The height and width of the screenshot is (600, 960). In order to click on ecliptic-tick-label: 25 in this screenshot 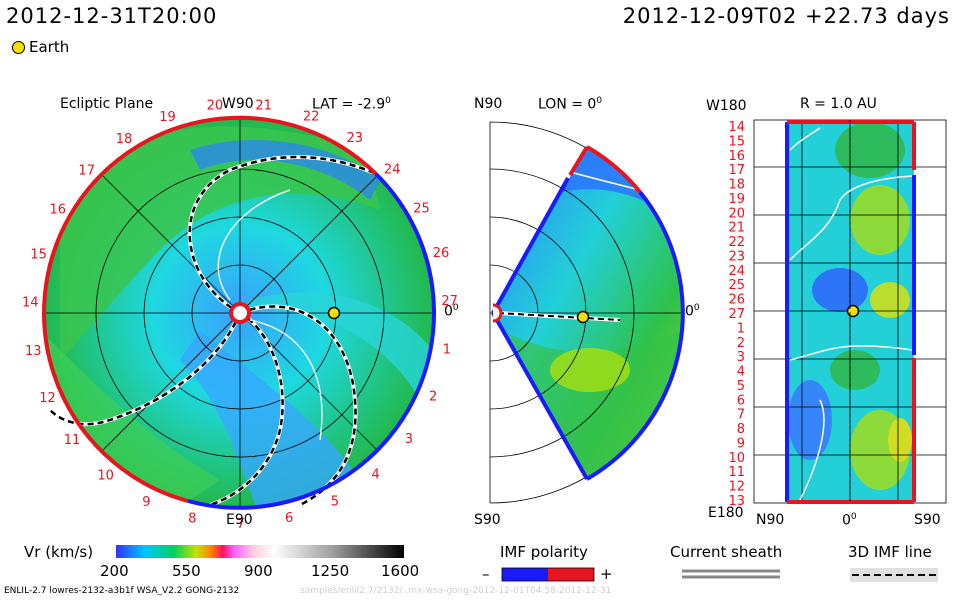, I will do `click(421, 208)`.